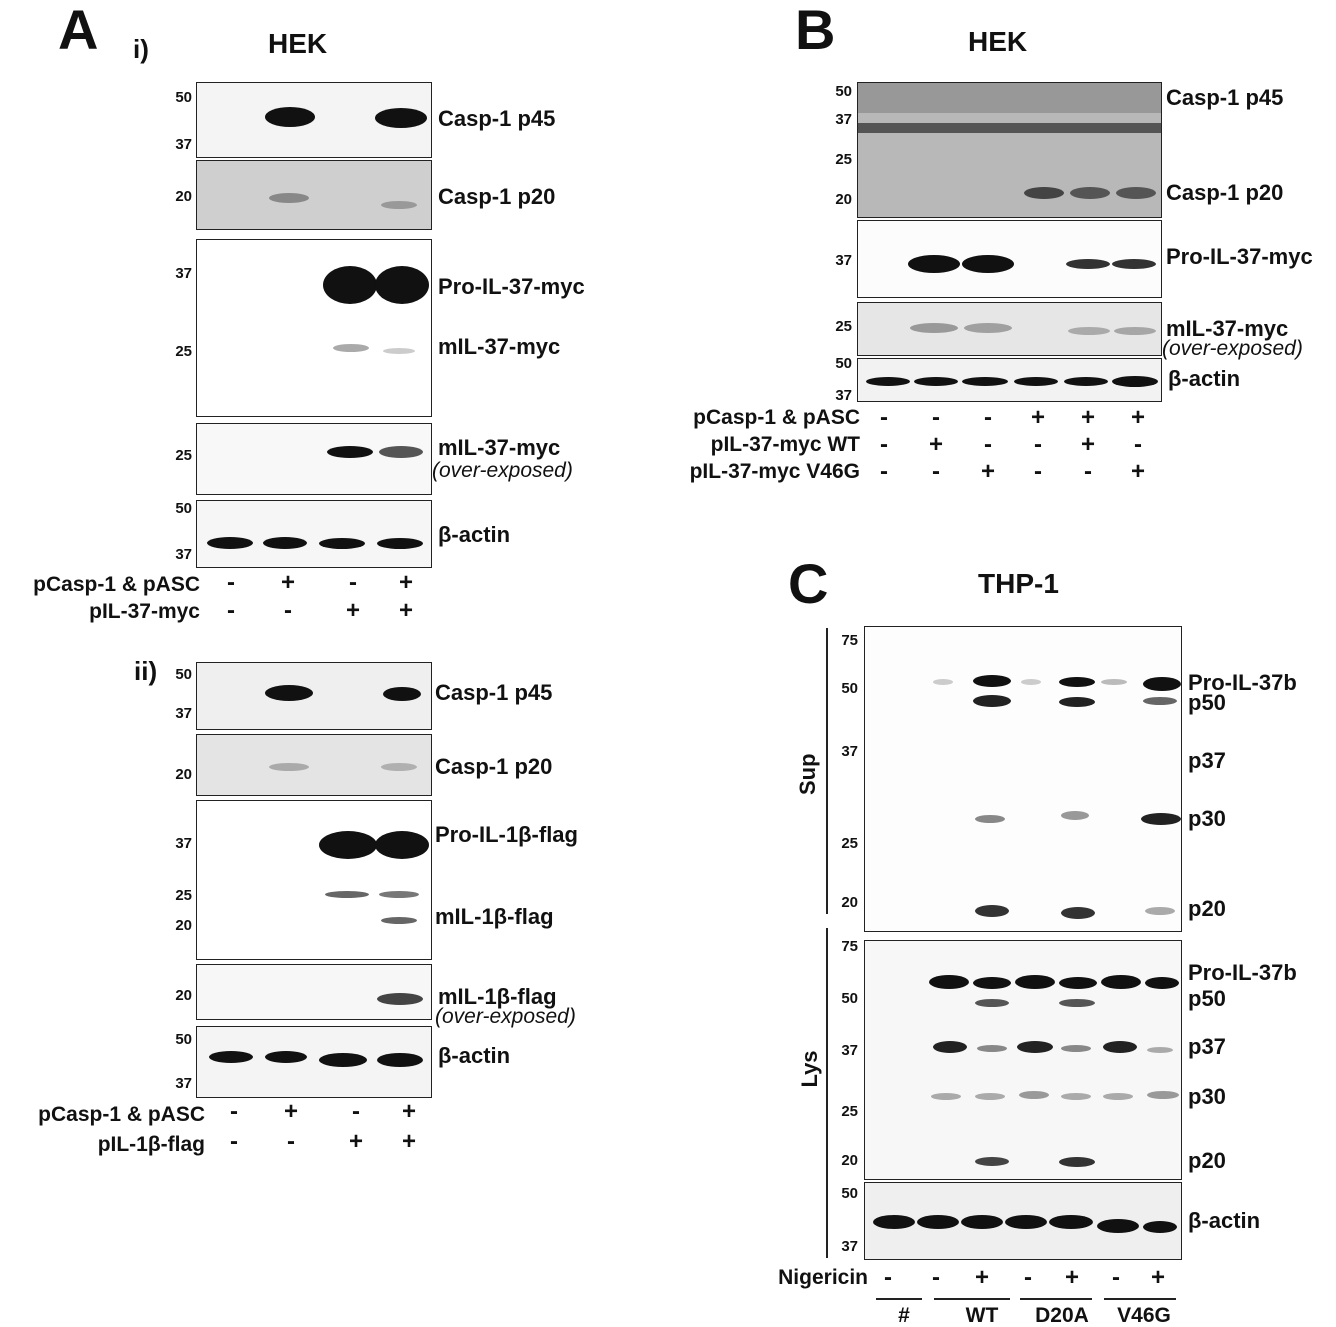  I want to click on blot-a-ii-il1b, so click(314, 880).